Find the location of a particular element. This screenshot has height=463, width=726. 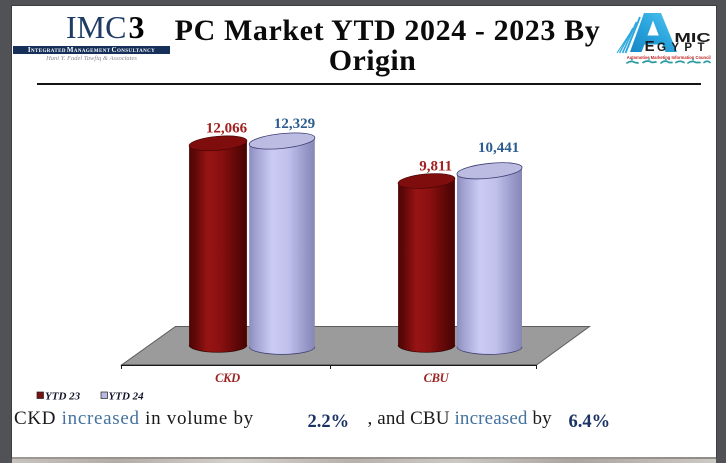

svg-text: 12,329 is located at coordinates (294, 124).